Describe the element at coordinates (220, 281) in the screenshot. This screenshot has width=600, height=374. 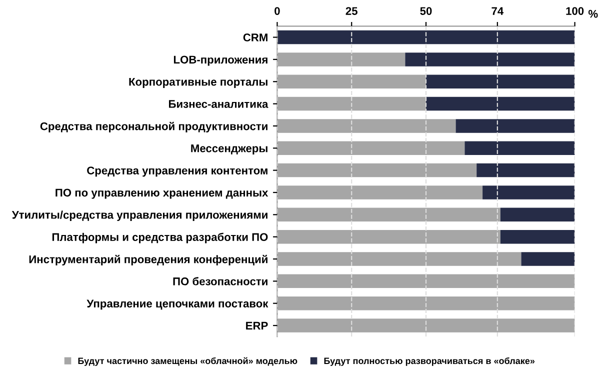
I see `y-tick-label: ПО безопасности` at that location.